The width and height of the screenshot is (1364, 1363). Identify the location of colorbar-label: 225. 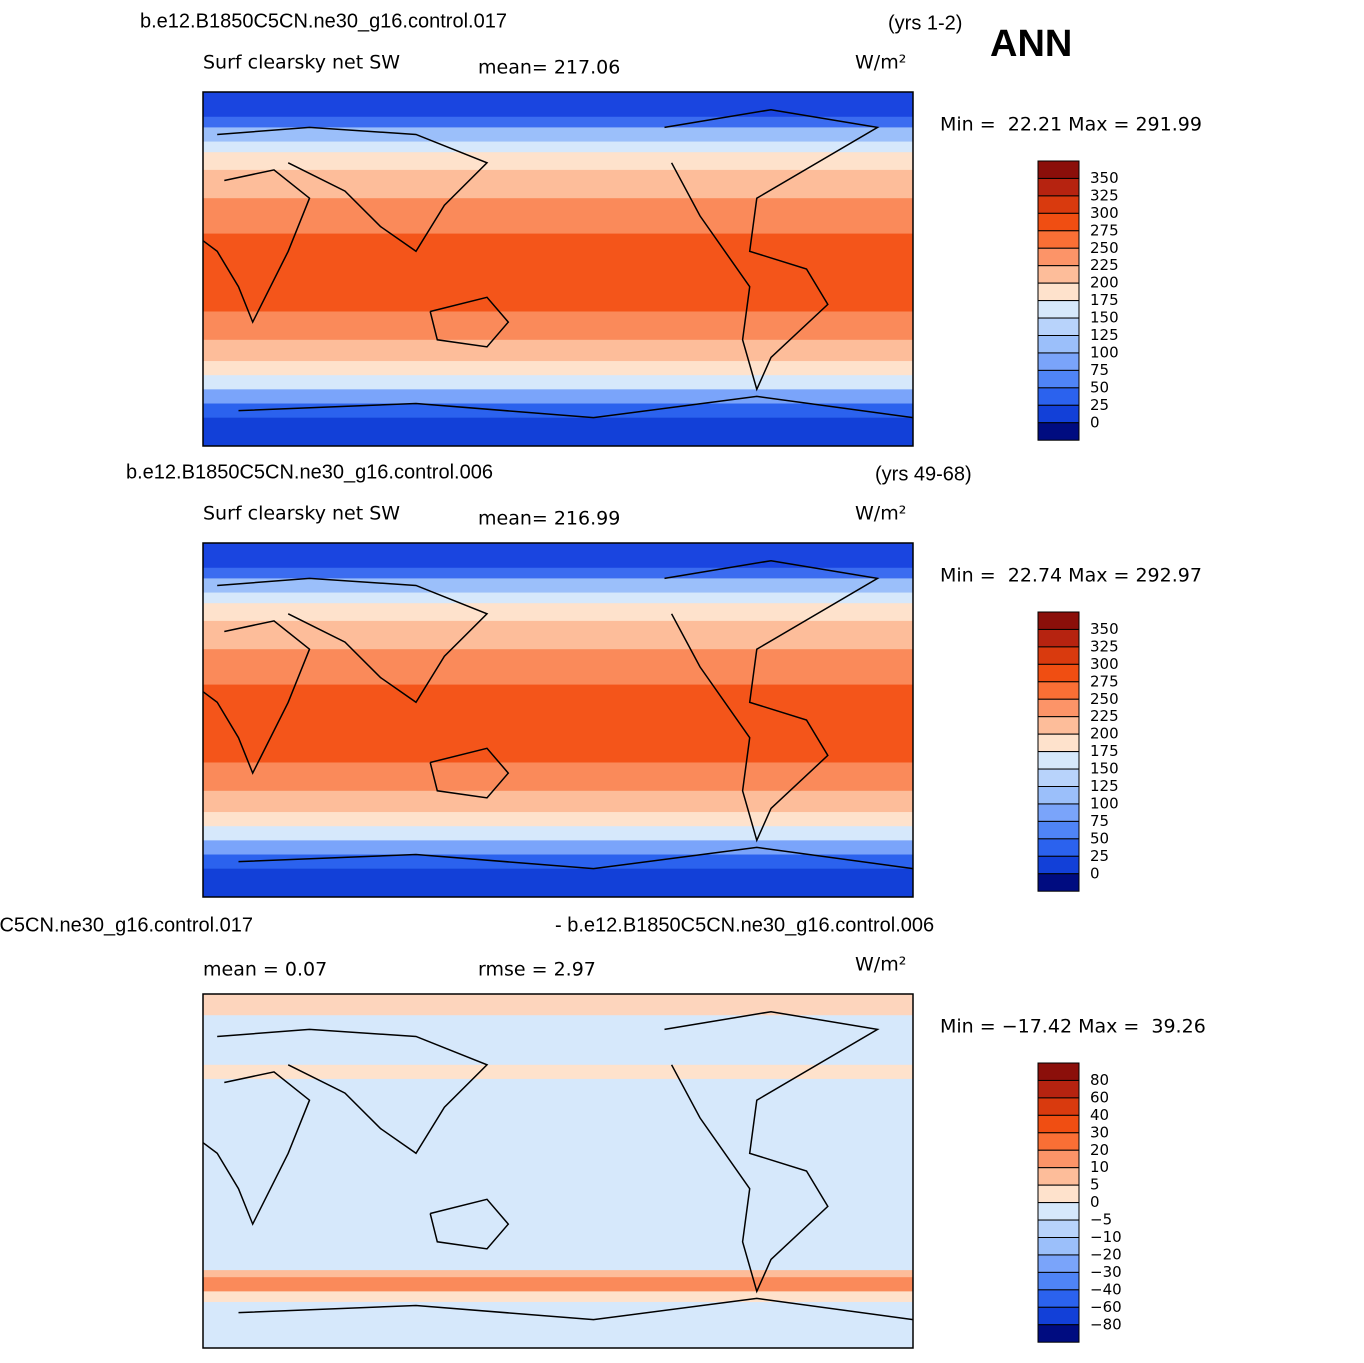
(1104, 716).